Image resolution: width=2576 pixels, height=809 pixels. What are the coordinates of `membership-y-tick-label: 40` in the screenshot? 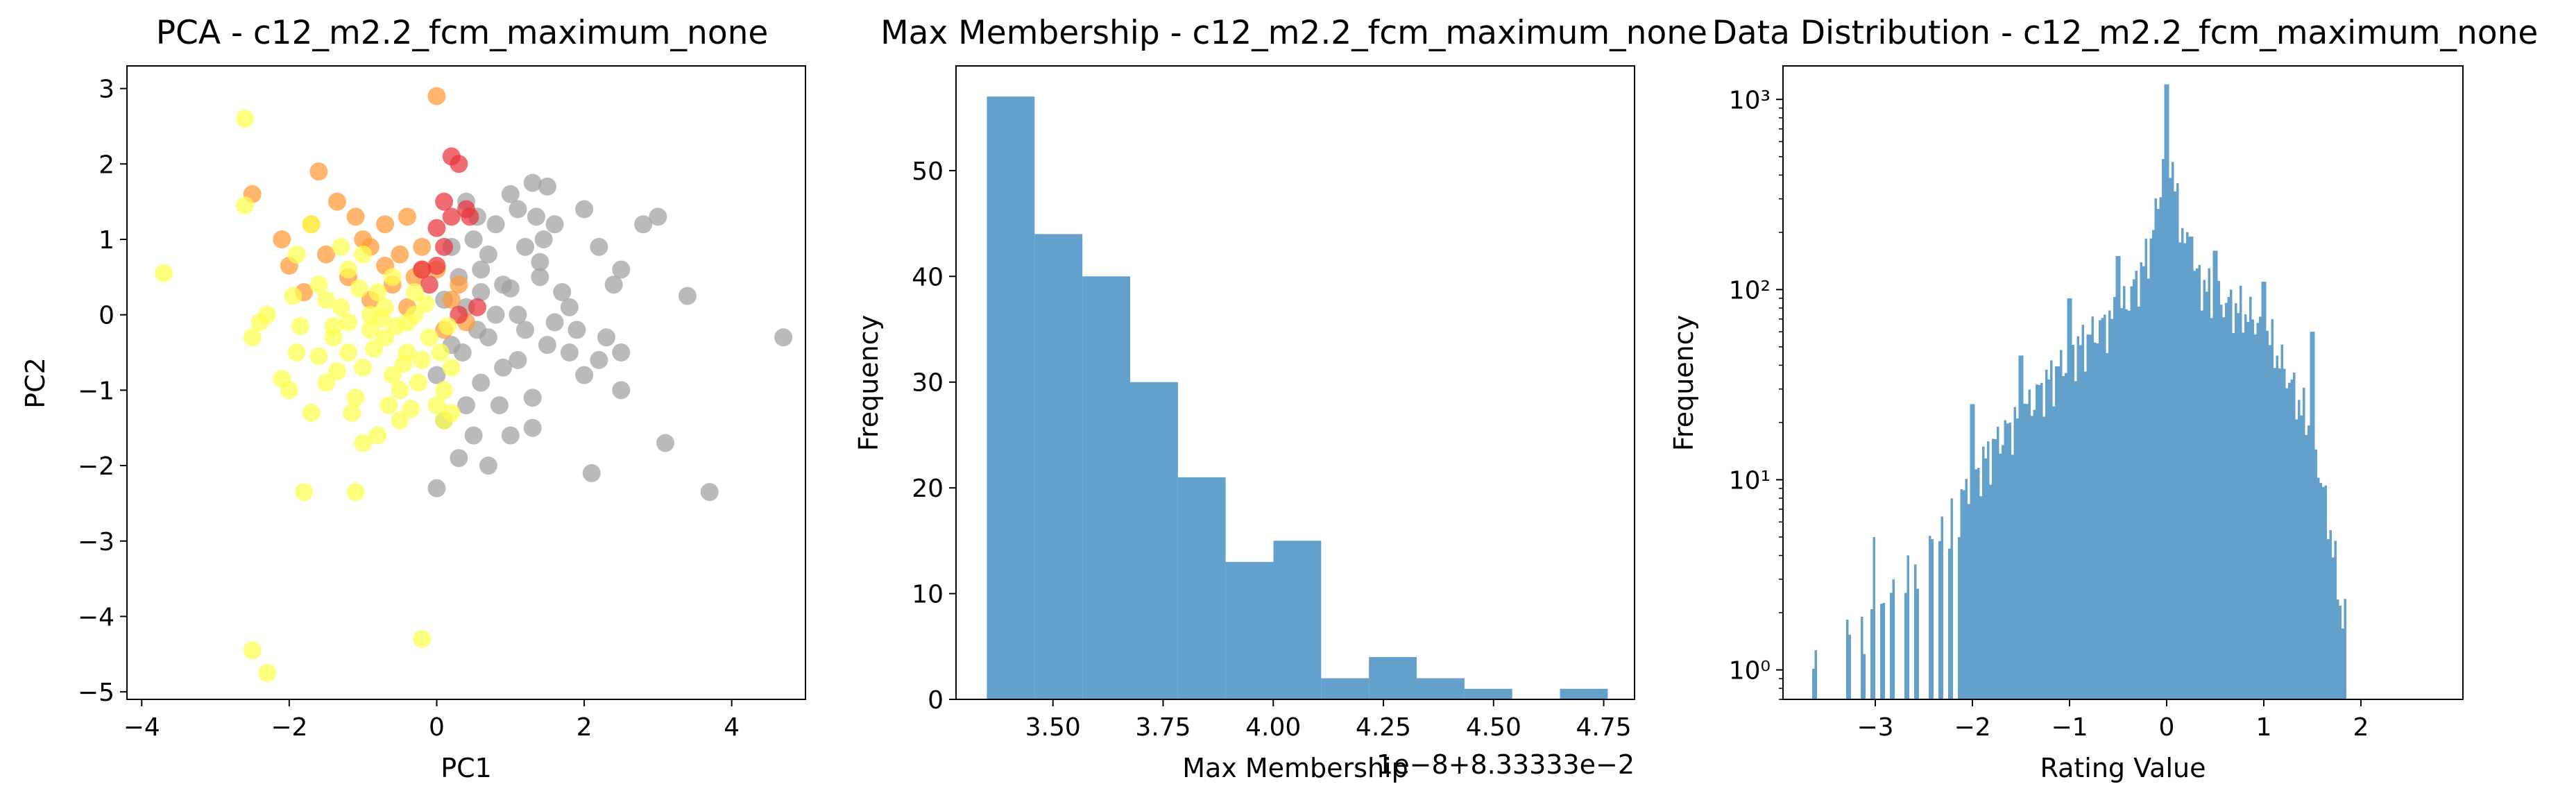 It's located at (928, 277).